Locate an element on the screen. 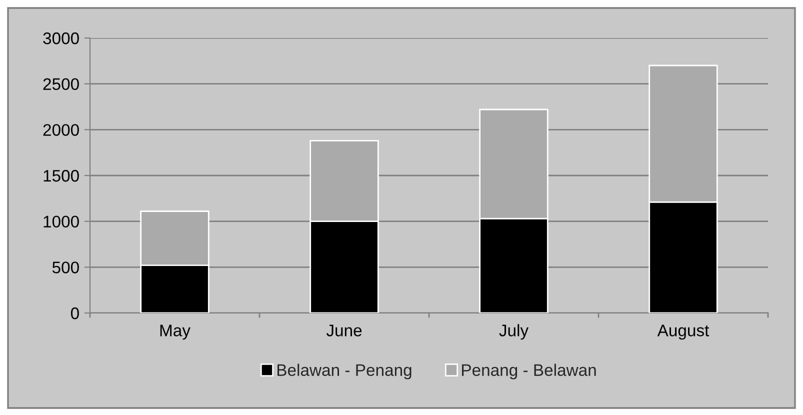 The image size is (803, 415). y-tick-label: 2500 is located at coordinates (61, 84).